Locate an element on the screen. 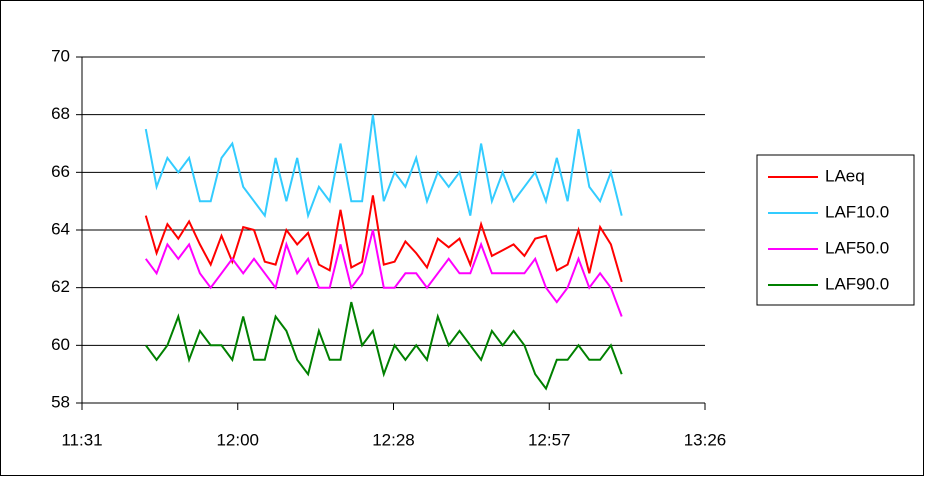 Image resolution: width=925 pixels, height=482 pixels. legend-label: LAF50.0 is located at coordinates (857, 247).